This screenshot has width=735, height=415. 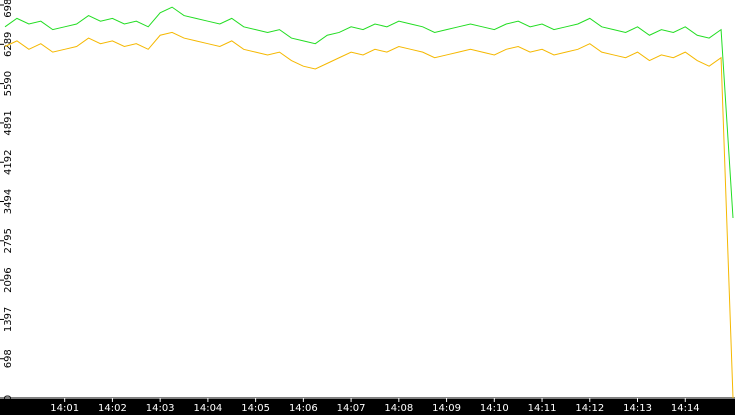 I want to click on x-tick-label: 14:07, so click(x=351, y=408).